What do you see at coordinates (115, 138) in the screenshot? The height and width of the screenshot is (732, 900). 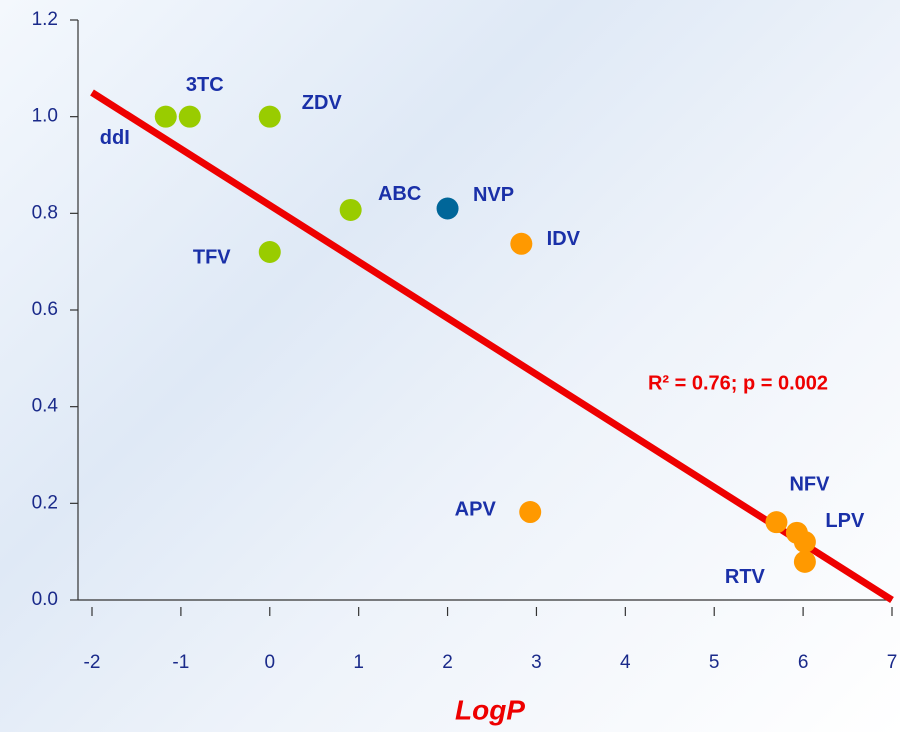 I see `point-label: ddI` at bounding box center [115, 138].